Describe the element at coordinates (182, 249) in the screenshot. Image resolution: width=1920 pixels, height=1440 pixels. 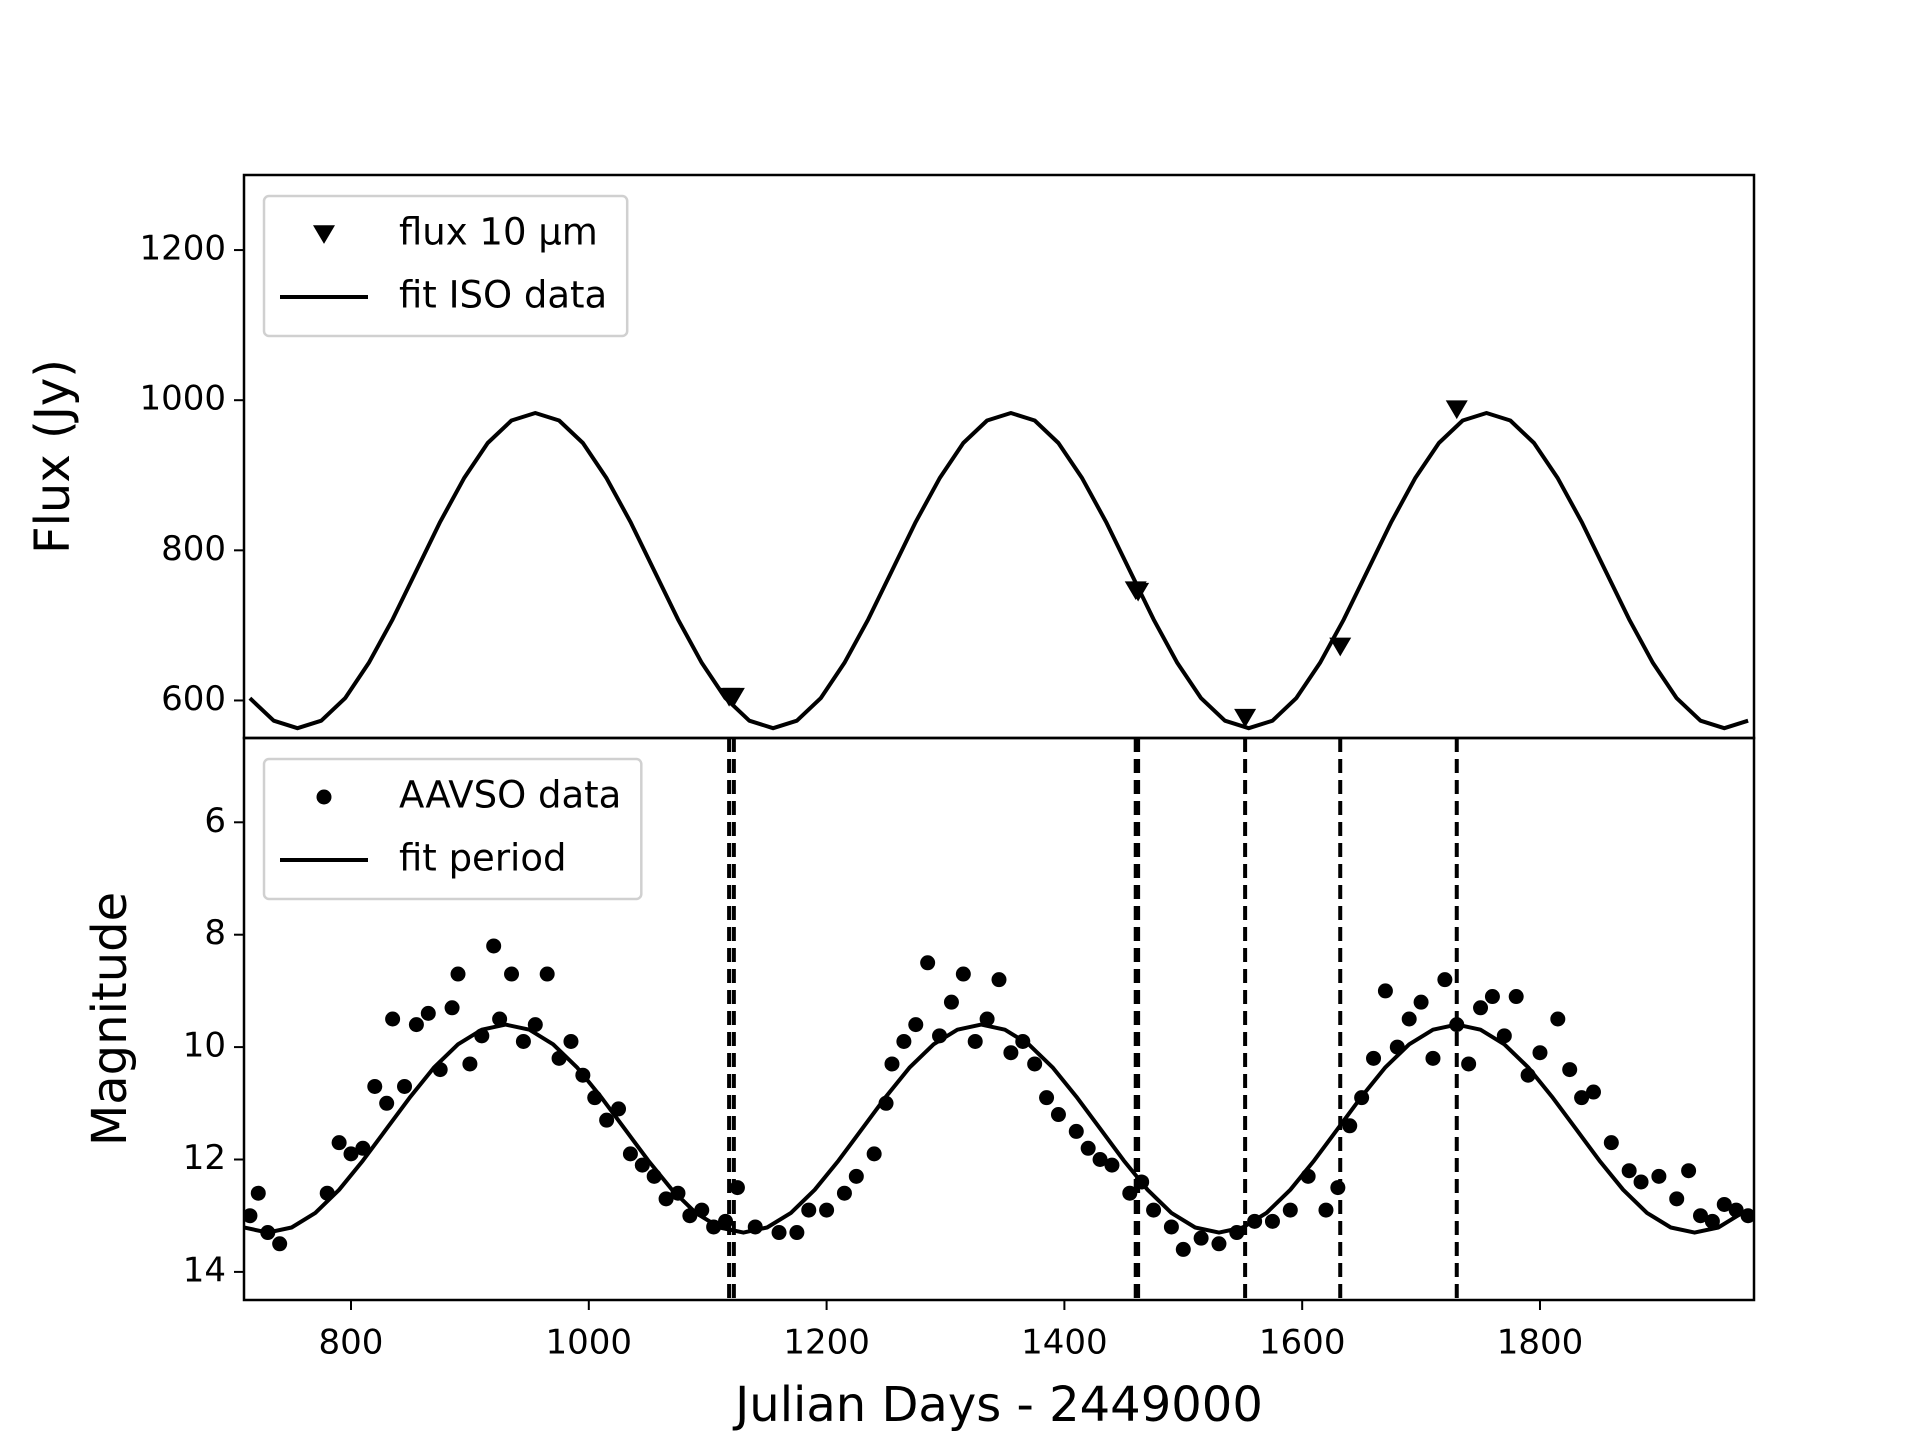
I see `y-tick-label: 1200` at that location.